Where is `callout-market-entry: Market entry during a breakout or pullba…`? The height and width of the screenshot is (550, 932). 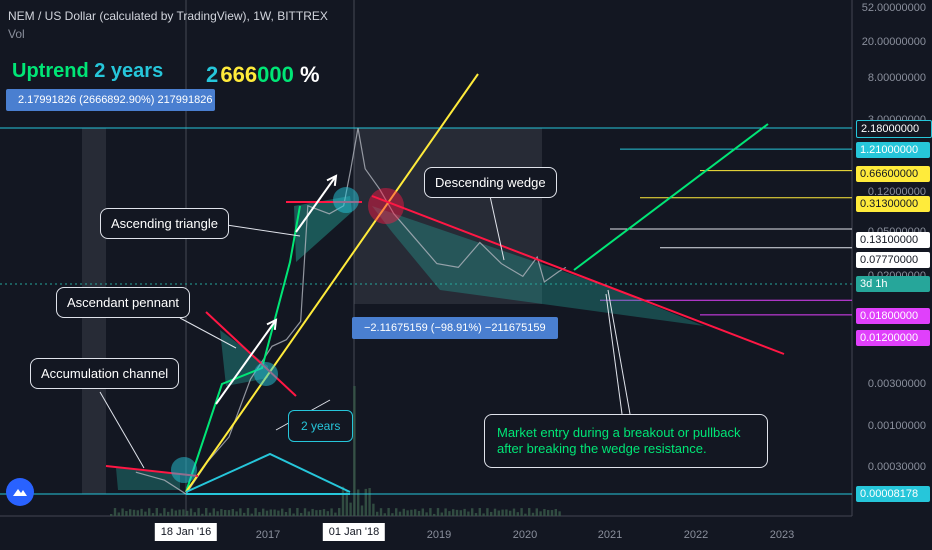 callout-market-entry: Market entry during a breakout or pullba… is located at coordinates (626, 441).